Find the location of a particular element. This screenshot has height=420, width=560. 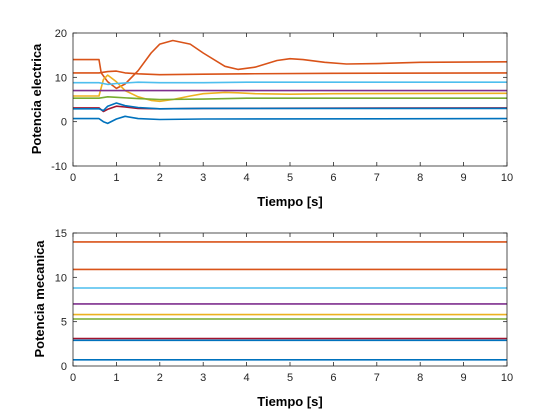

y-tick-label: -10 is located at coordinates (59, 167).